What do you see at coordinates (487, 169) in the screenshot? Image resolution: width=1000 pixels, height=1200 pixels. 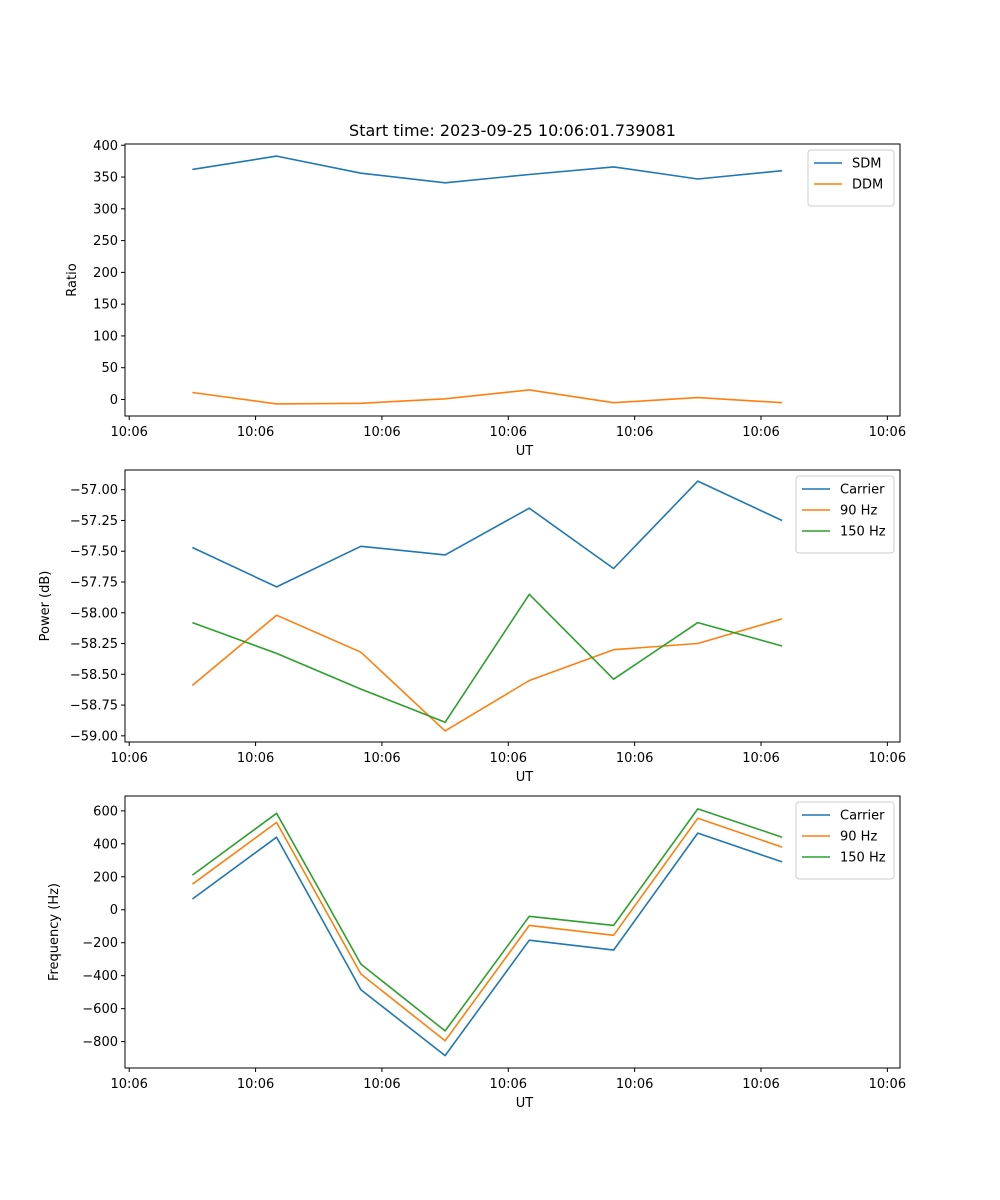 I see `series-line-sdm` at bounding box center [487, 169].